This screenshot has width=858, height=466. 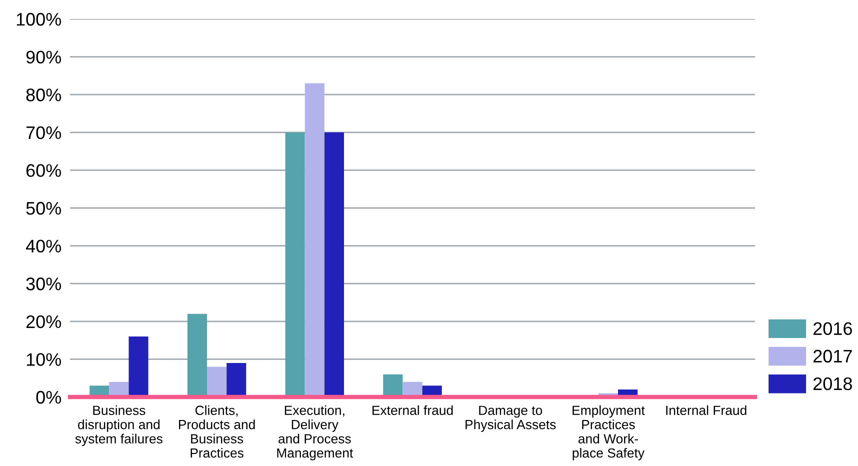 What do you see at coordinates (608, 432) in the screenshot?
I see `x-tick-label: Employment Practices and Work- place Safety` at bounding box center [608, 432].